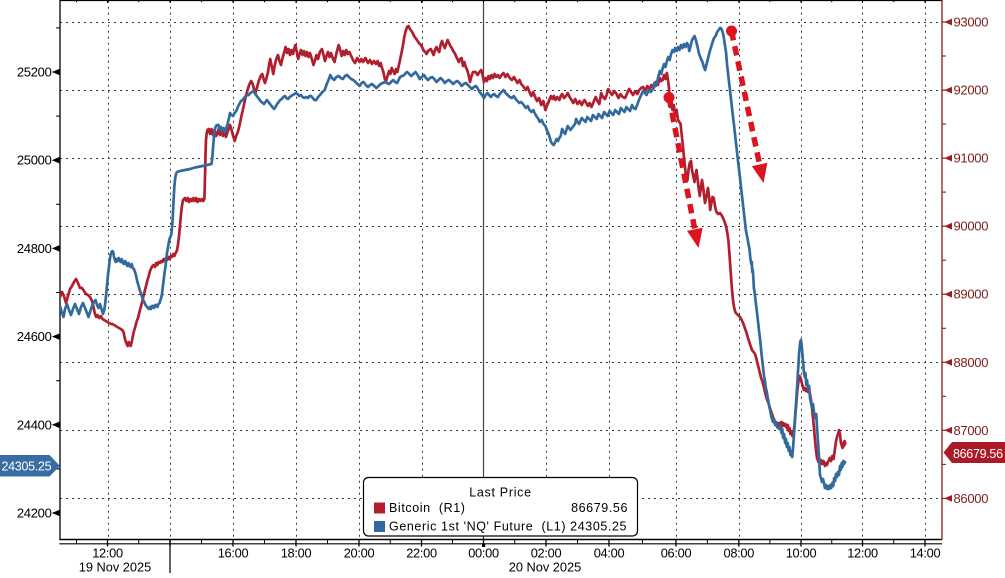 This screenshot has width=1005, height=578. I want to click on svg-text: 08:00, so click(739, 553).